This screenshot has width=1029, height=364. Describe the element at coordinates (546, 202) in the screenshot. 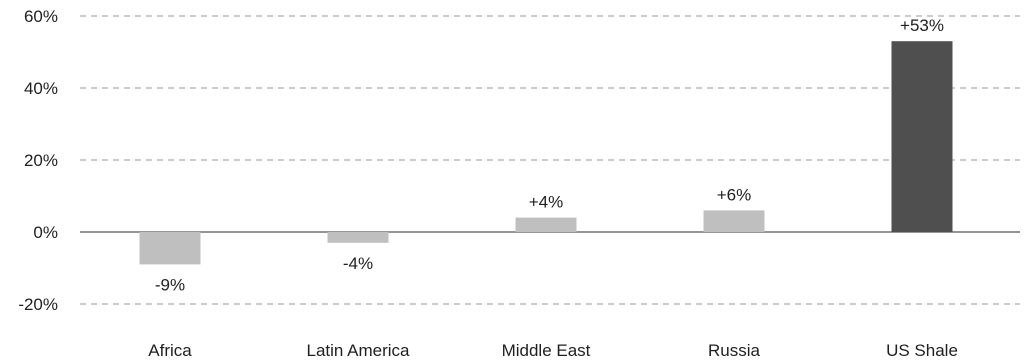

I see `data-label: +4%` at that location.